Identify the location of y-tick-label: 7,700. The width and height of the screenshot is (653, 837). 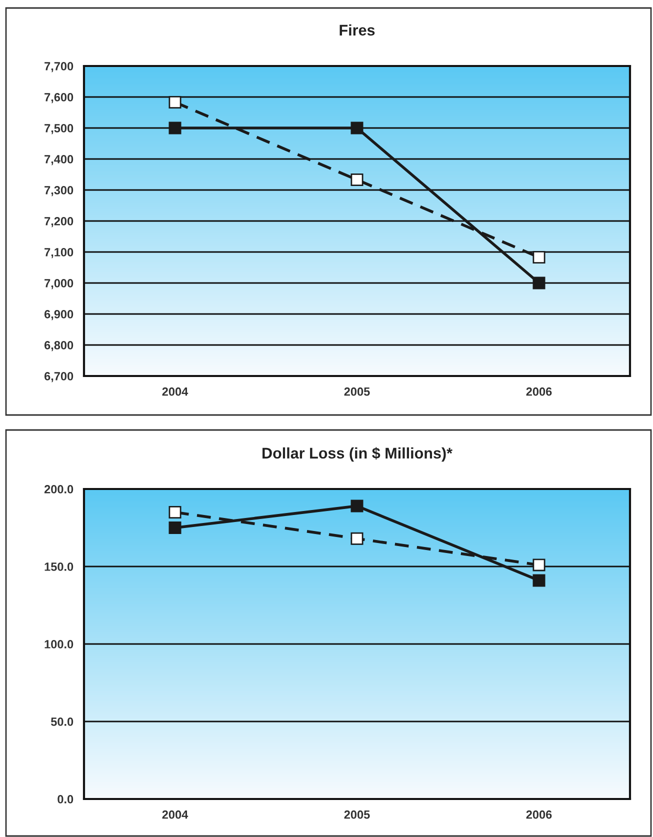
(59, 67).